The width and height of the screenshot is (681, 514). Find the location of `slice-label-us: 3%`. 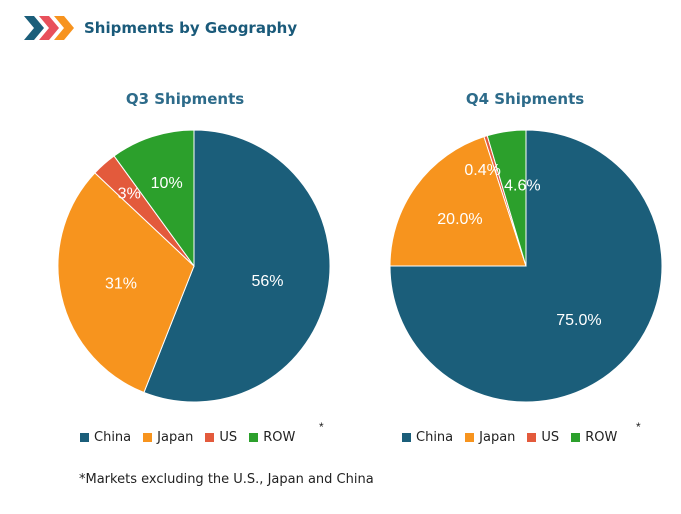

slice-label-us: 3% is located at coordinates (129, 194).